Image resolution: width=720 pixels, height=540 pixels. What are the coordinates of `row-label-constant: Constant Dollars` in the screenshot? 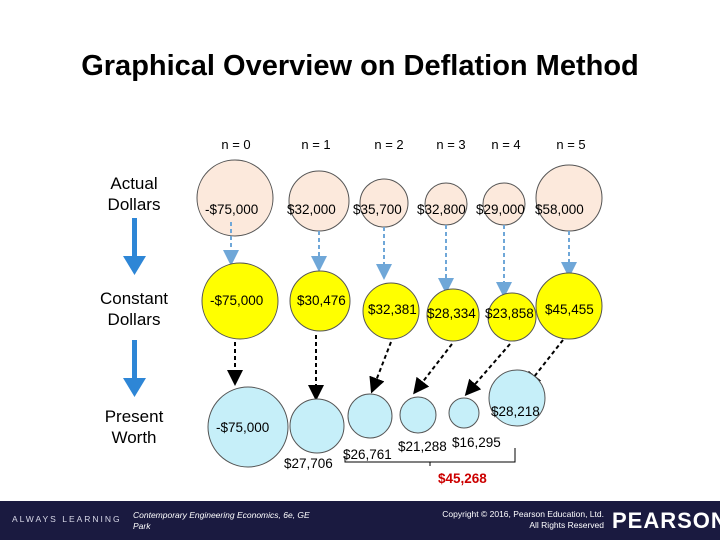 It's located at (134, 309).